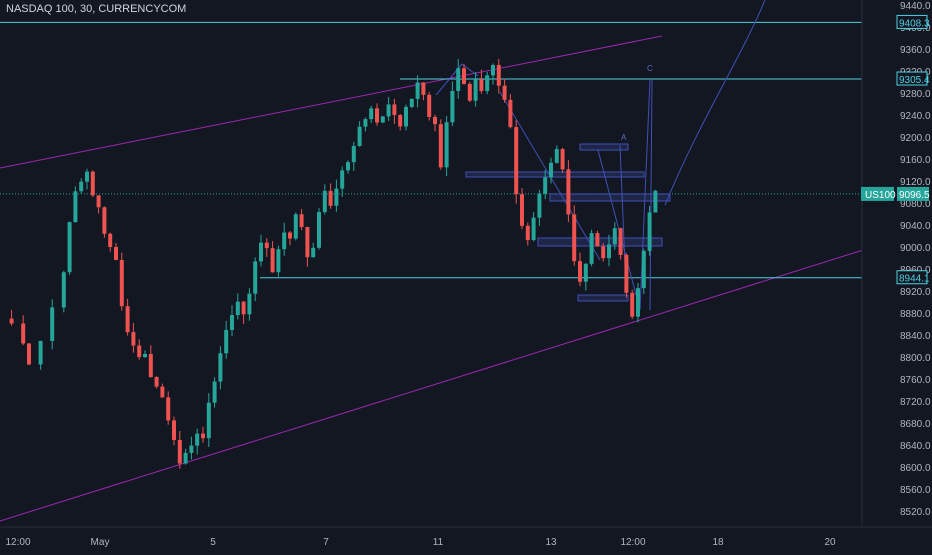  Describe the element at coordinates (915, 336) in the screenshot. I see `price-tick-label: 8840.0` at that location.